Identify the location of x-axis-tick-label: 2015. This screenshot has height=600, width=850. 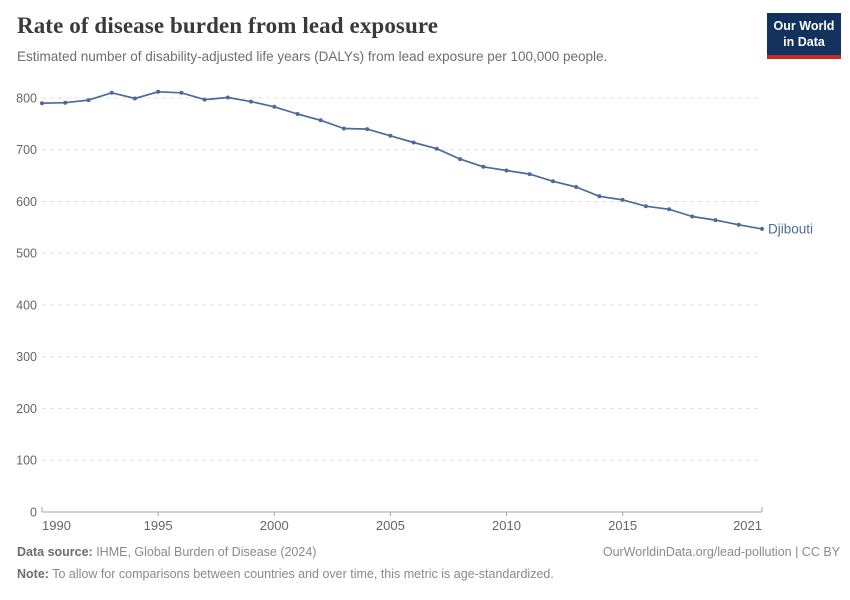
(622, 525).